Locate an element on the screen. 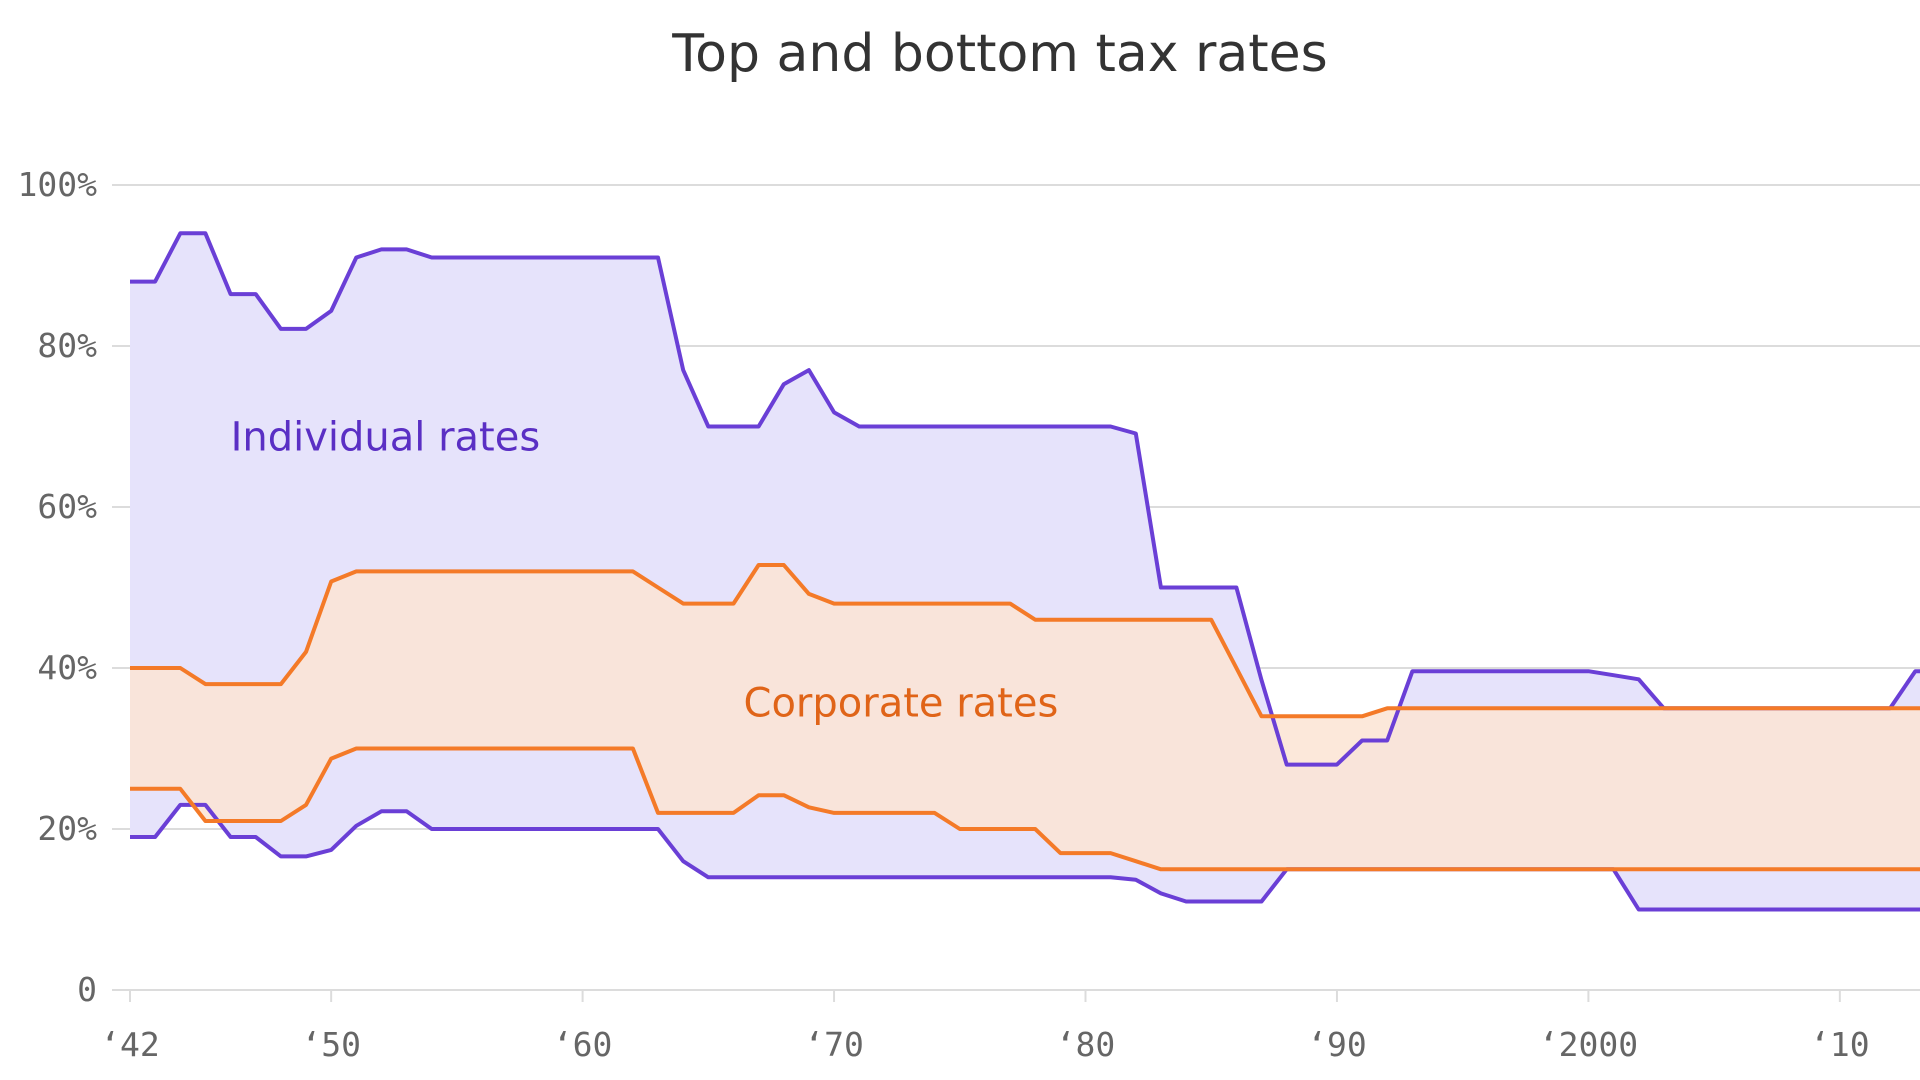  y-tick-label: 60% is located at coordinates (67, 506).